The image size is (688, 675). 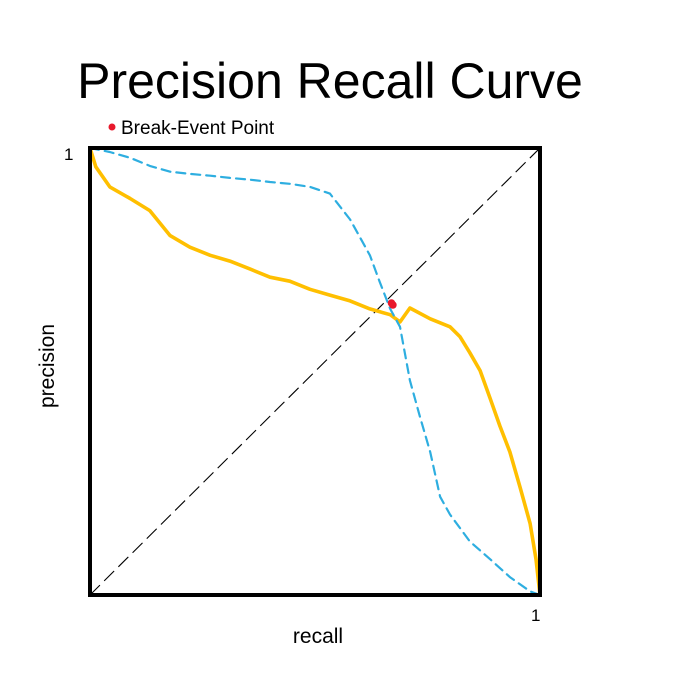 What do you see at coordinates (330, 81) in the screenshot?
I see `chart-title: Precision Recall Curve` at bounding box center [330, 81].